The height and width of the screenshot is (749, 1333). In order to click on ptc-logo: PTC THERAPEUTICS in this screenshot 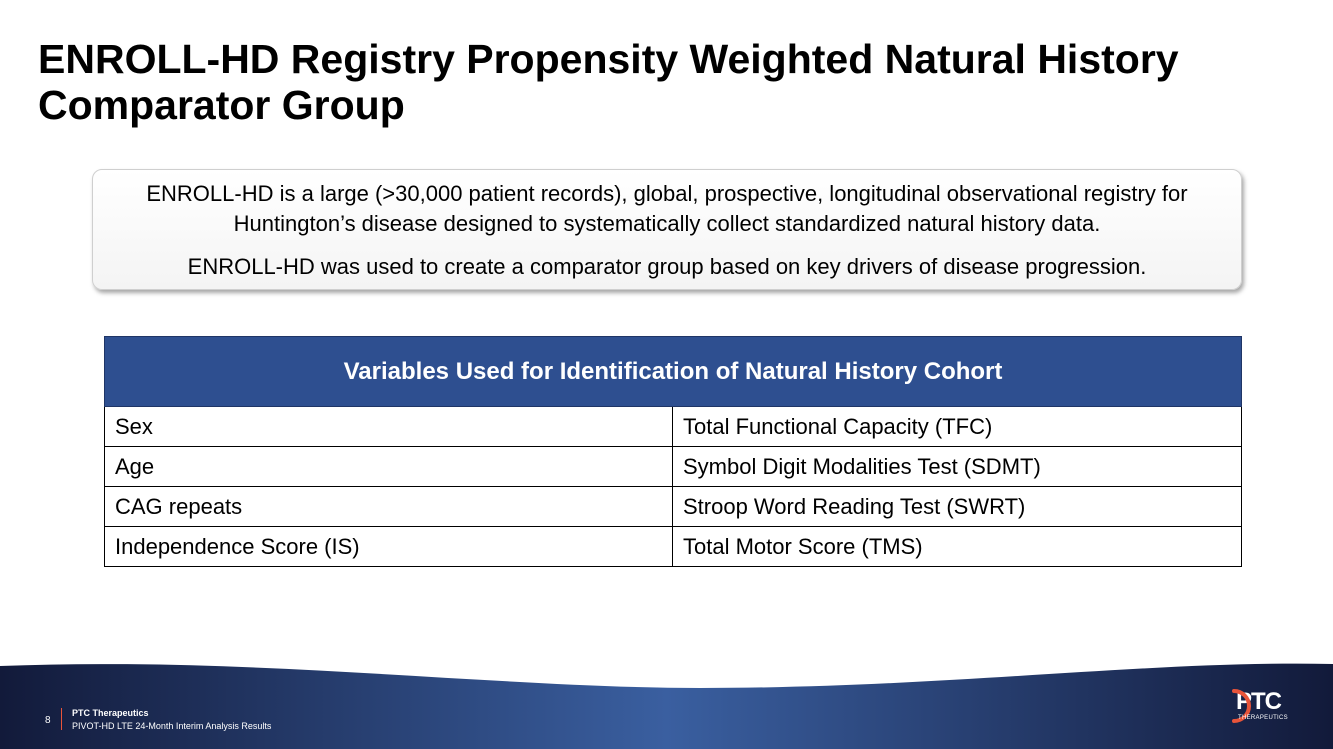, I will do `click(1270, 708)`.